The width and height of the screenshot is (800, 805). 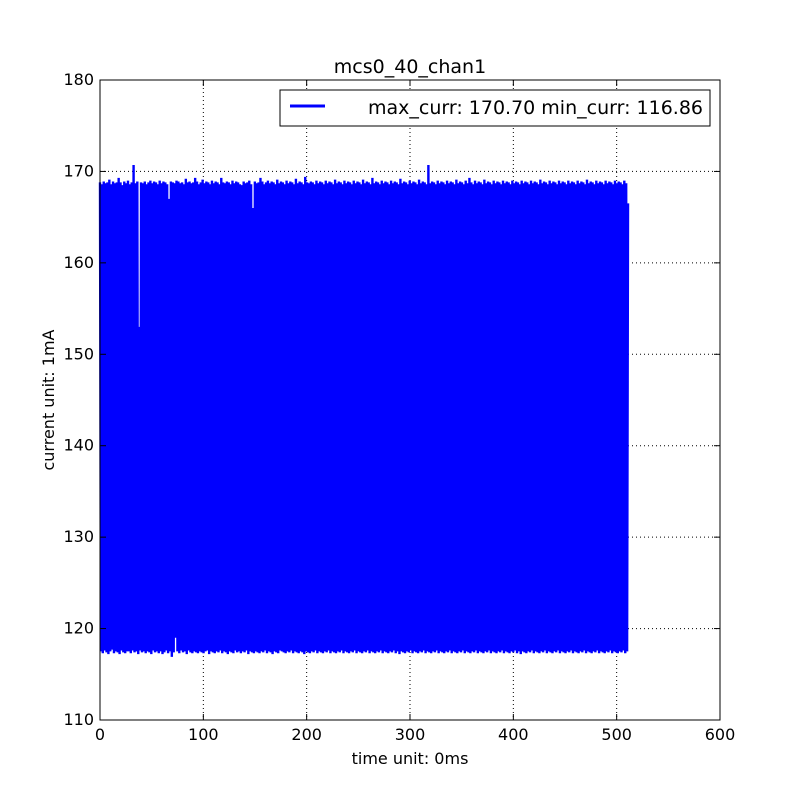 What do you see at coordinates (410, 758) in the screenshot?
I see `x-axis-label: time unit: 0ms` at bounding box center [410, 758].